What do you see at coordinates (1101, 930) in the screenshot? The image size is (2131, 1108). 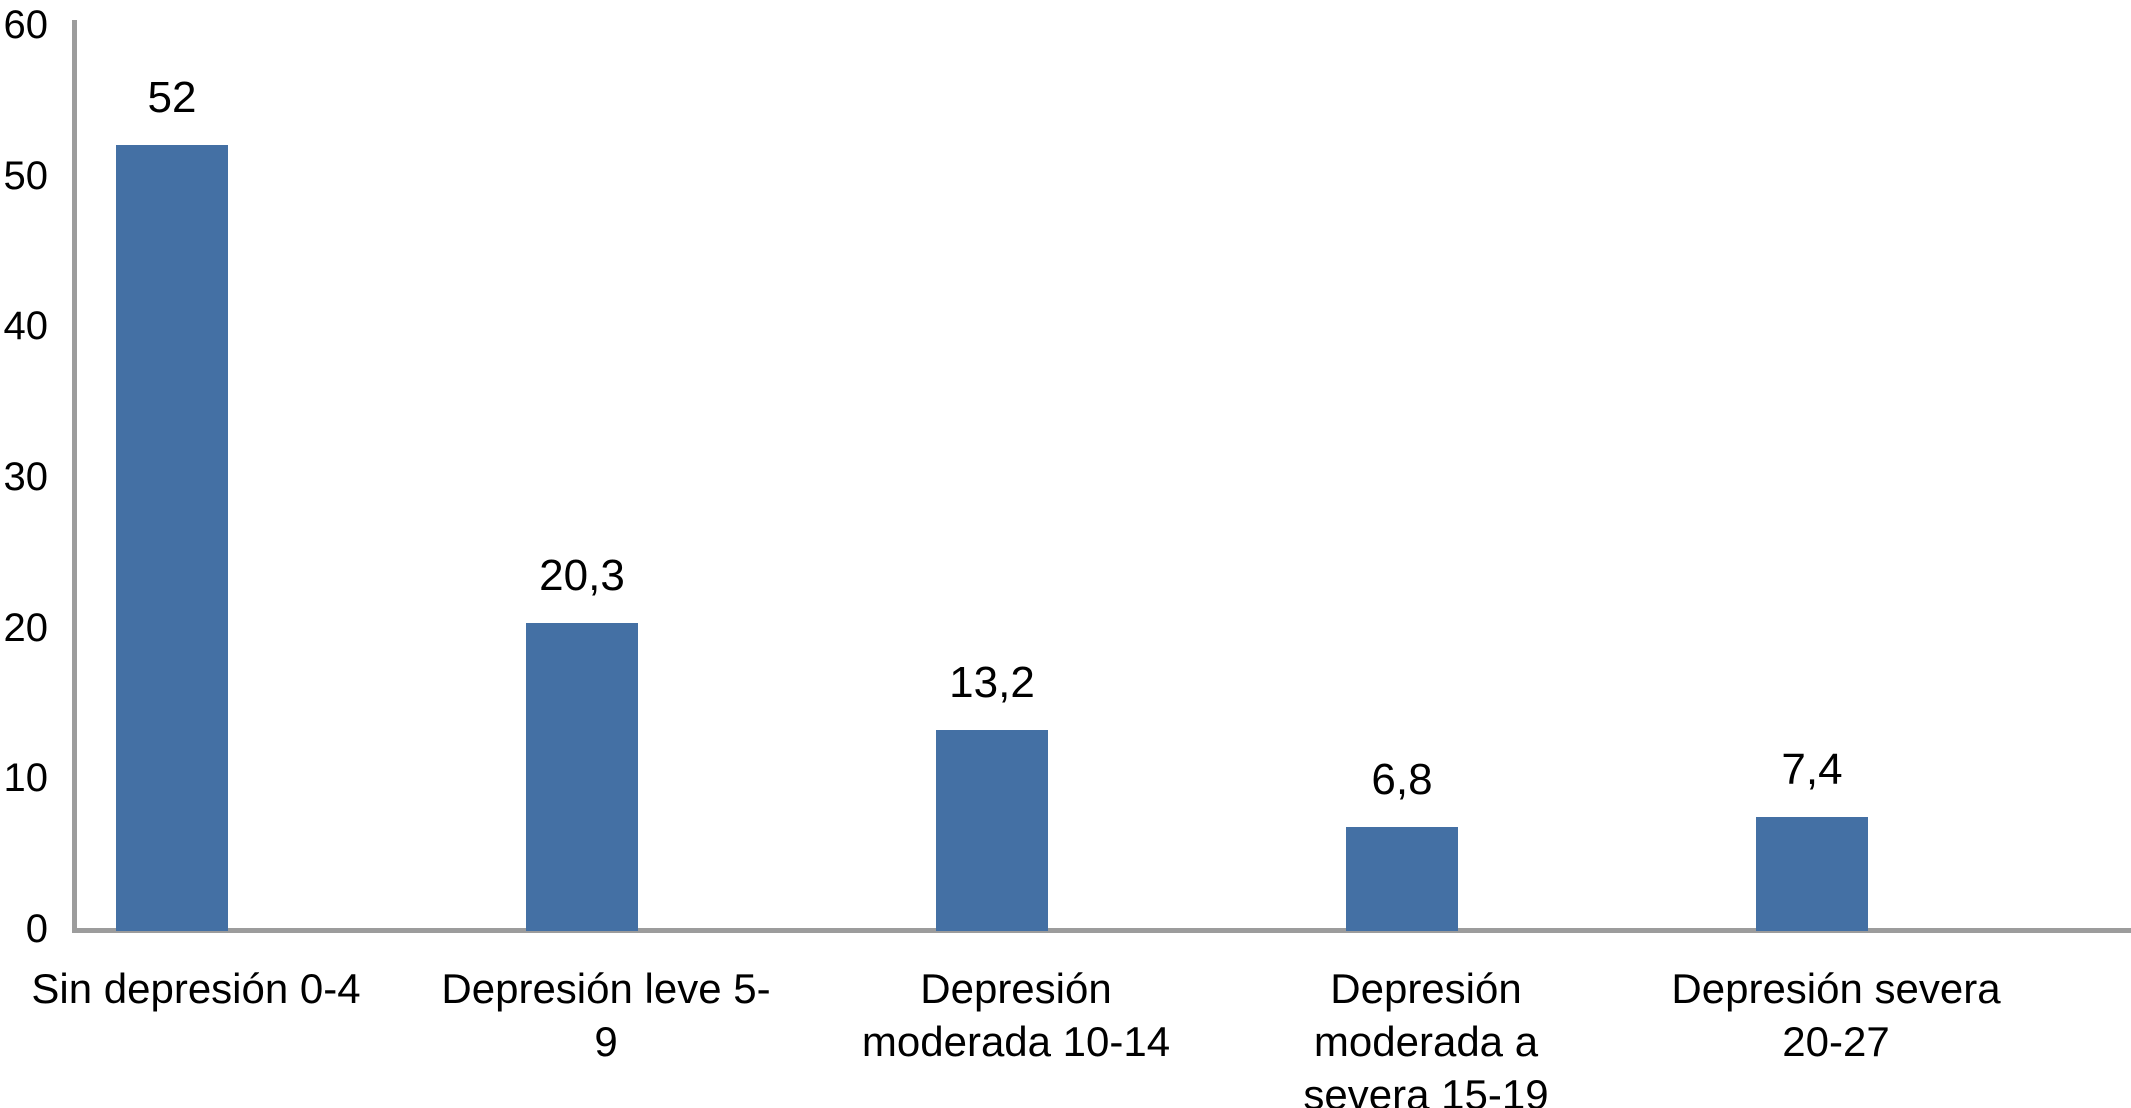 I see `x-axis-line` at bounding box center [1101, 930].